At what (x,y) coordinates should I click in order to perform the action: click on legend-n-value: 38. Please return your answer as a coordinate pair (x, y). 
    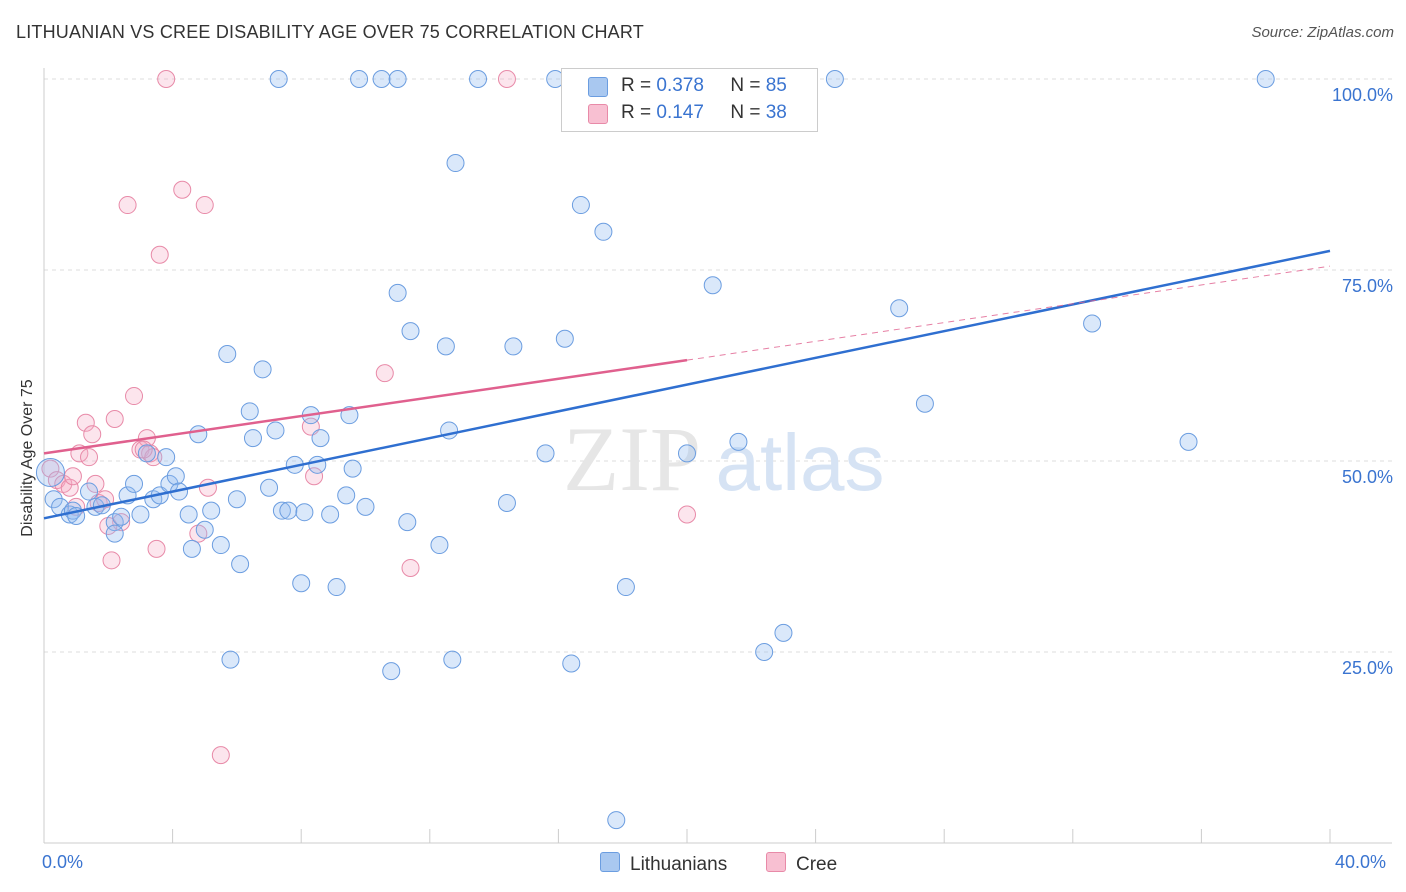
    Looking at the image, I should click on (776, 112).